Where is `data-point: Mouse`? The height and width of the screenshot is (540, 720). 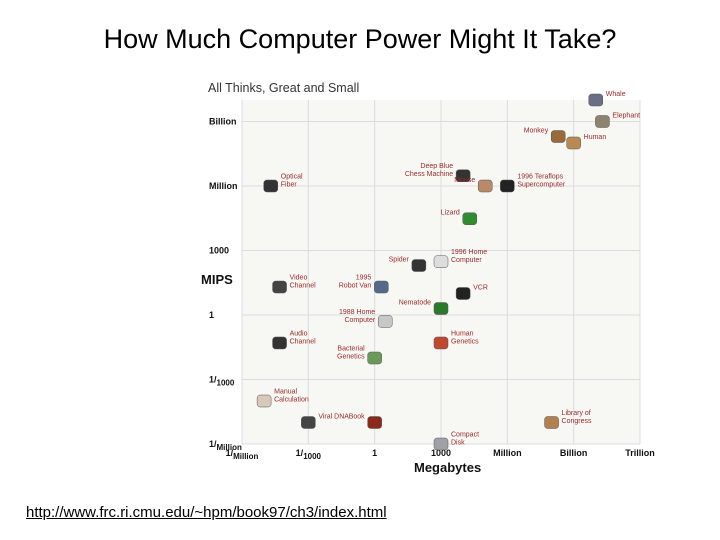
data-point: Mouse is located at coordinates (473, 185).